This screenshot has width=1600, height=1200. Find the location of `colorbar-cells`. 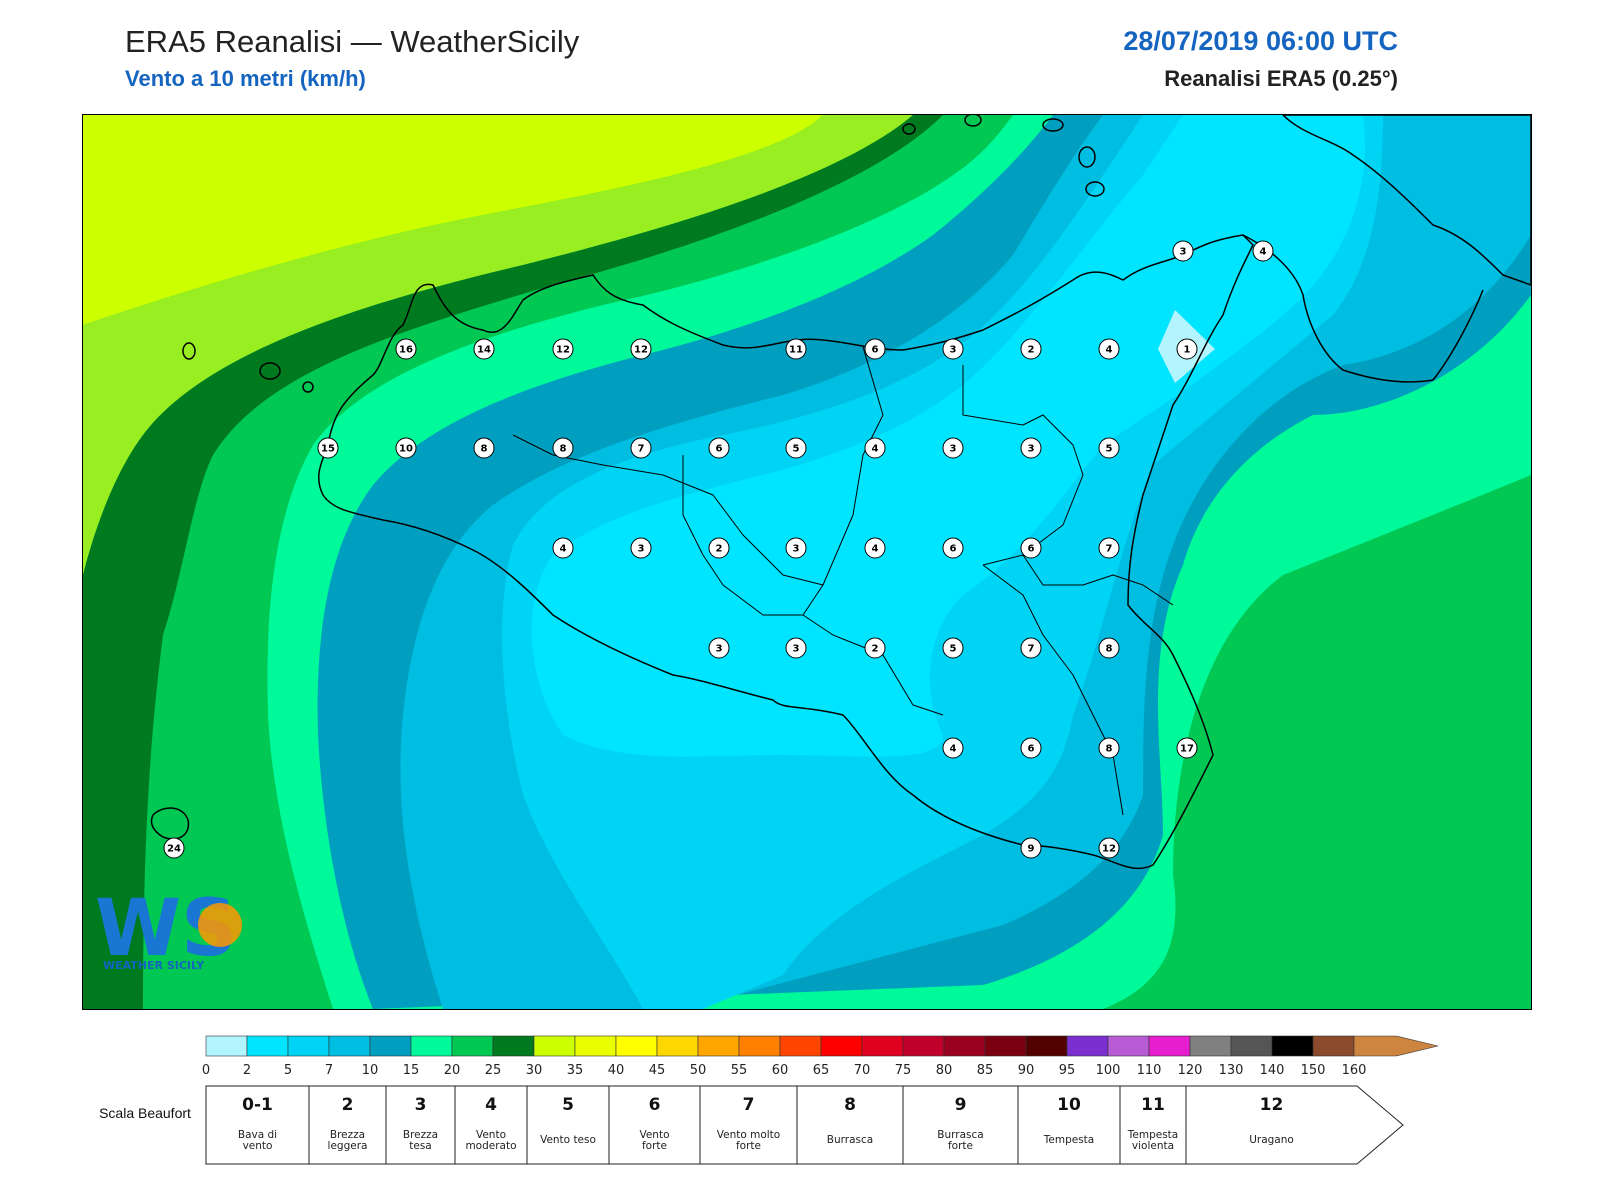

colorbar-cells is located at coordinates (822, 1046).